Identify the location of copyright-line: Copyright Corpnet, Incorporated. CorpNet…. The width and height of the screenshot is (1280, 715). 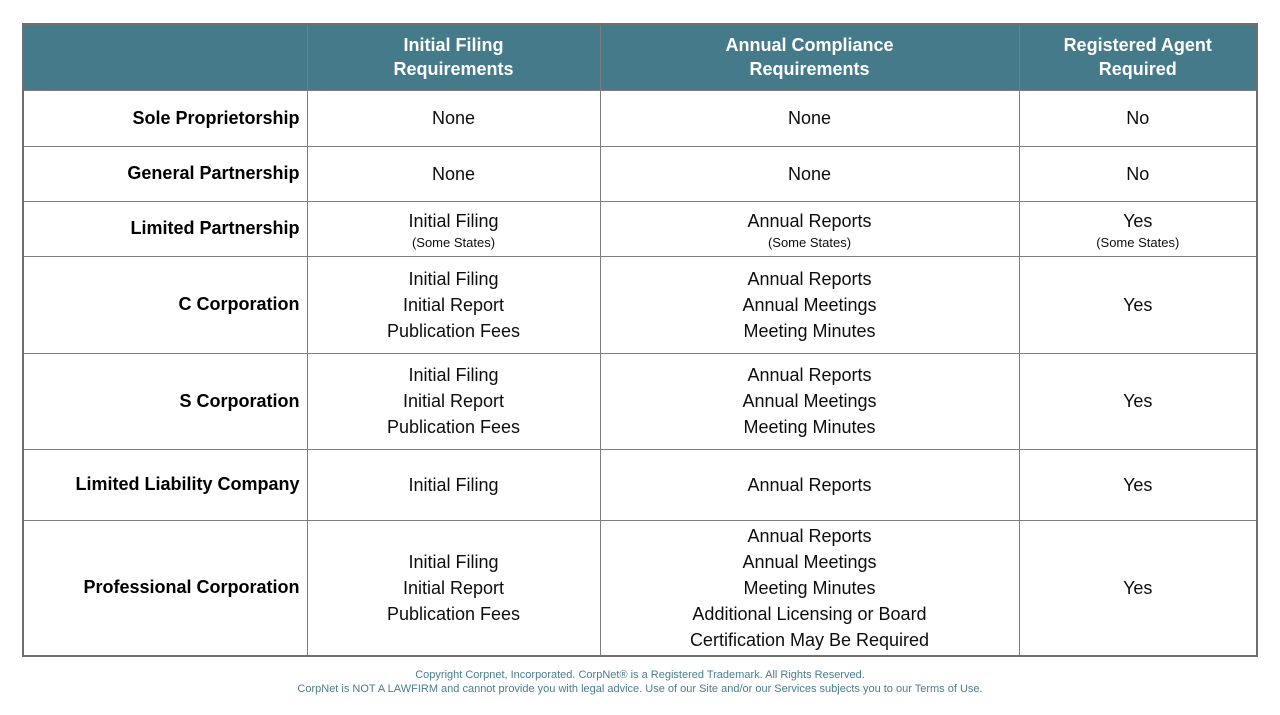
(640, 675).